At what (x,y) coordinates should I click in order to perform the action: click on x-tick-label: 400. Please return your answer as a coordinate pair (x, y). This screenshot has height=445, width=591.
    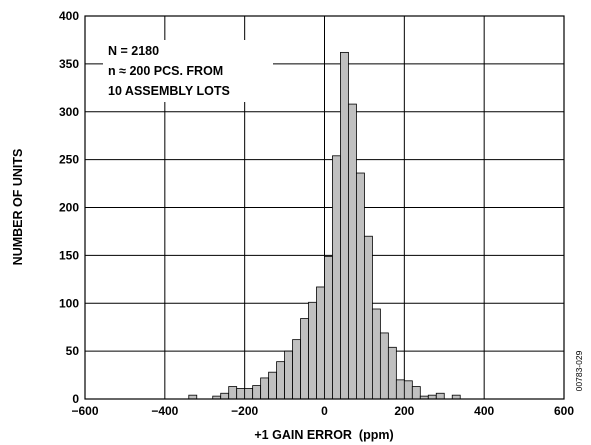
    Looking at the image, I should click on (484, 411).